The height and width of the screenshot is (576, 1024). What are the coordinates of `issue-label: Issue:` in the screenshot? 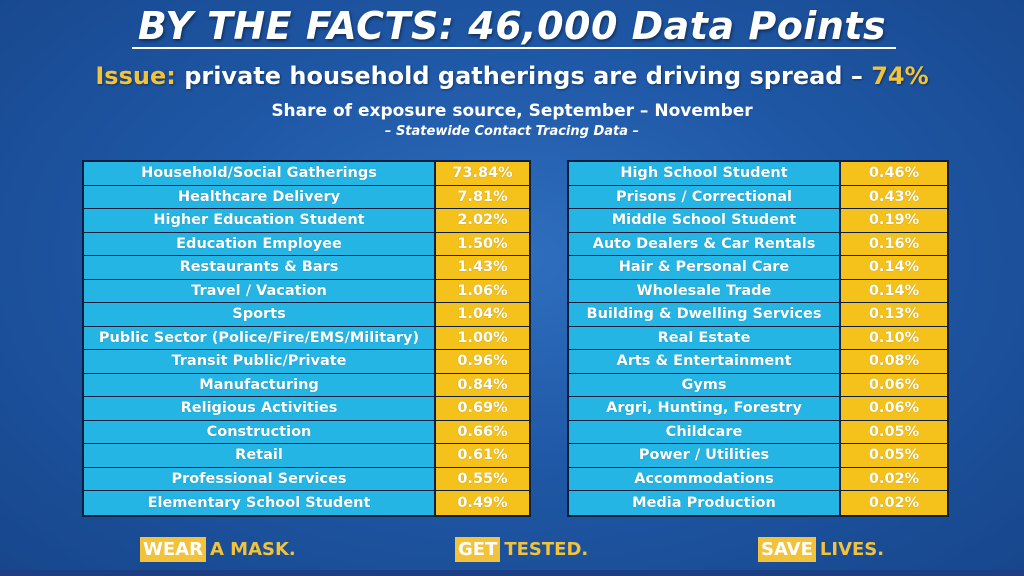 It's located at (135, 76).